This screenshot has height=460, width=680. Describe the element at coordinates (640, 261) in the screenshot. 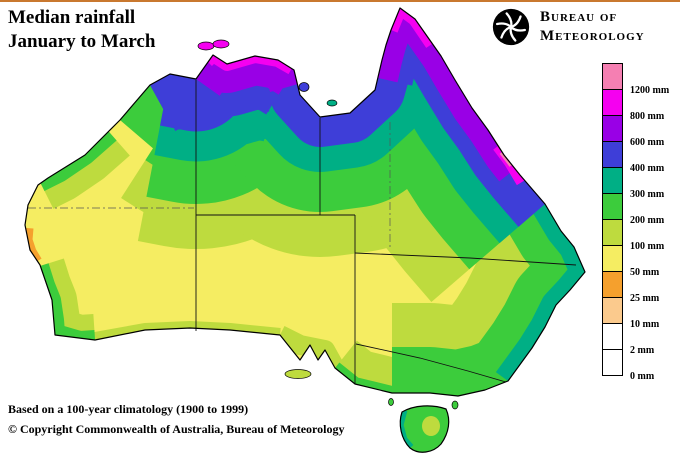

I see `legend-item: 50 mm` at that location.